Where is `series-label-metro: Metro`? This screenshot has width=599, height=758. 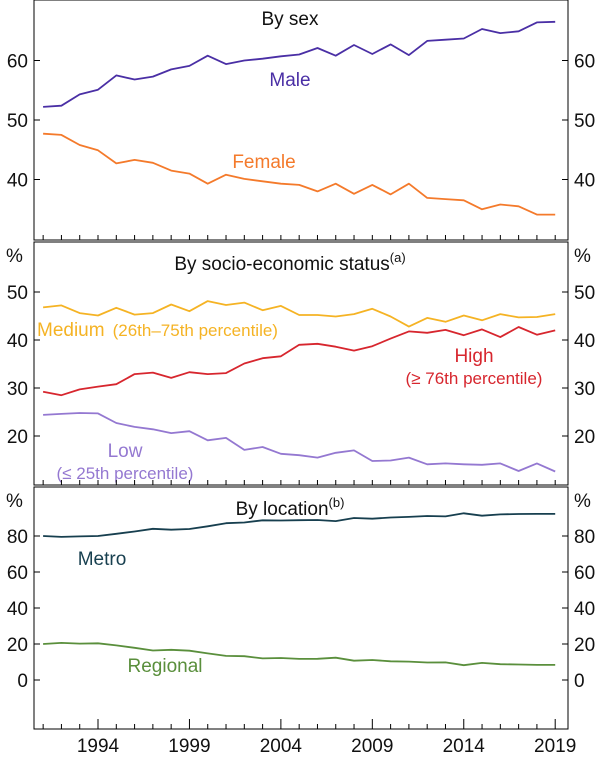 series-label-metro: Metro is located at coordinates (102, 559).